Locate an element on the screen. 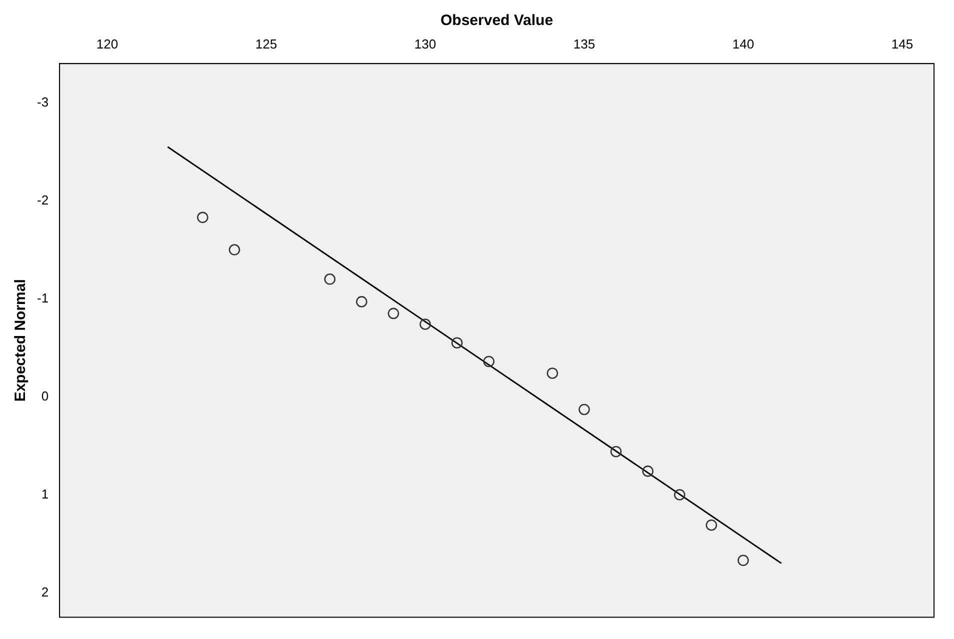  x-tick-label: 120 is located at coordinates (107, 44).